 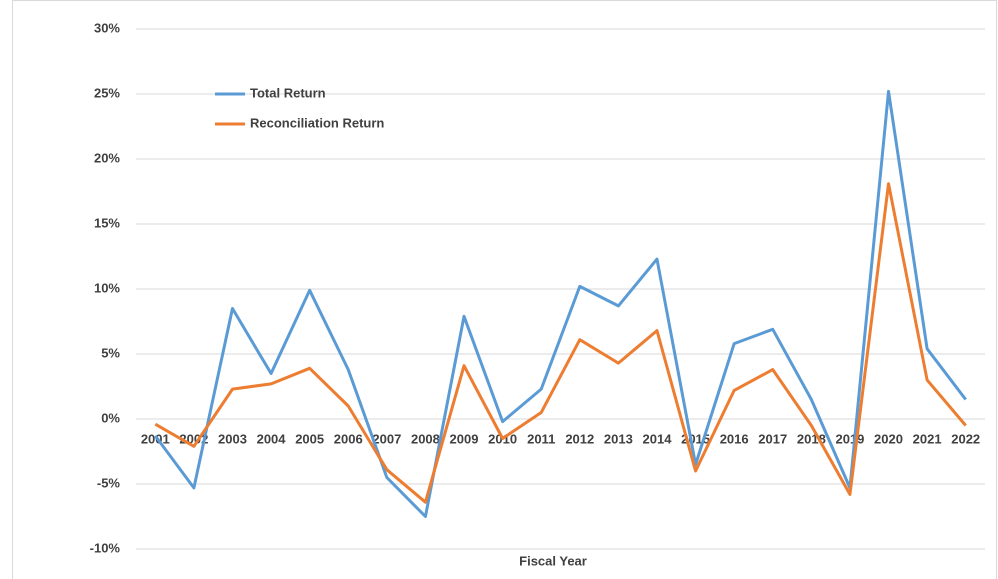 I want to click on x-tick-label: 2012, so click(x=579, y=438).